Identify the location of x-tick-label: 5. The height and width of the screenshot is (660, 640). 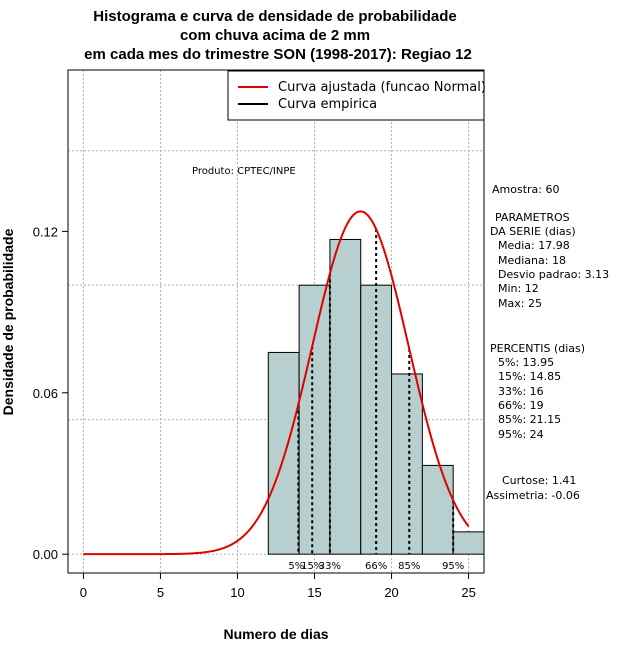
(160, 592).